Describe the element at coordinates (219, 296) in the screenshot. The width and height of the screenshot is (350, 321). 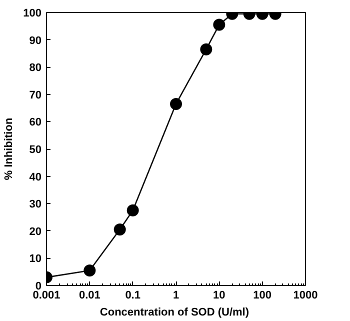
I see `x-tick-label: 10` at that location.